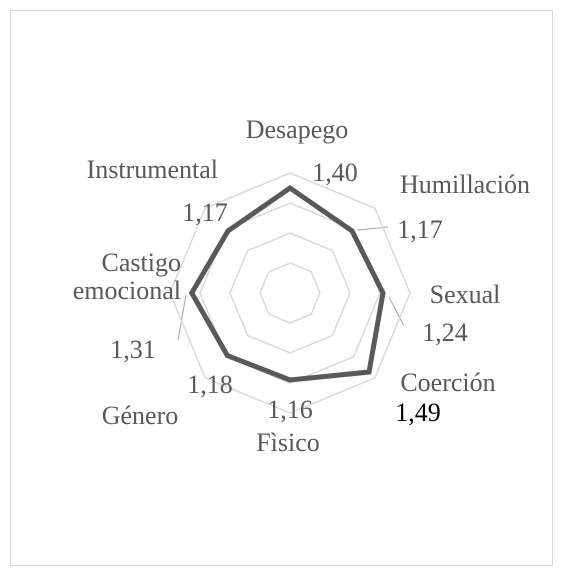 This screenshot has height=576, width=563. I want to click on category-label: Fìsico, so click(288, 442).